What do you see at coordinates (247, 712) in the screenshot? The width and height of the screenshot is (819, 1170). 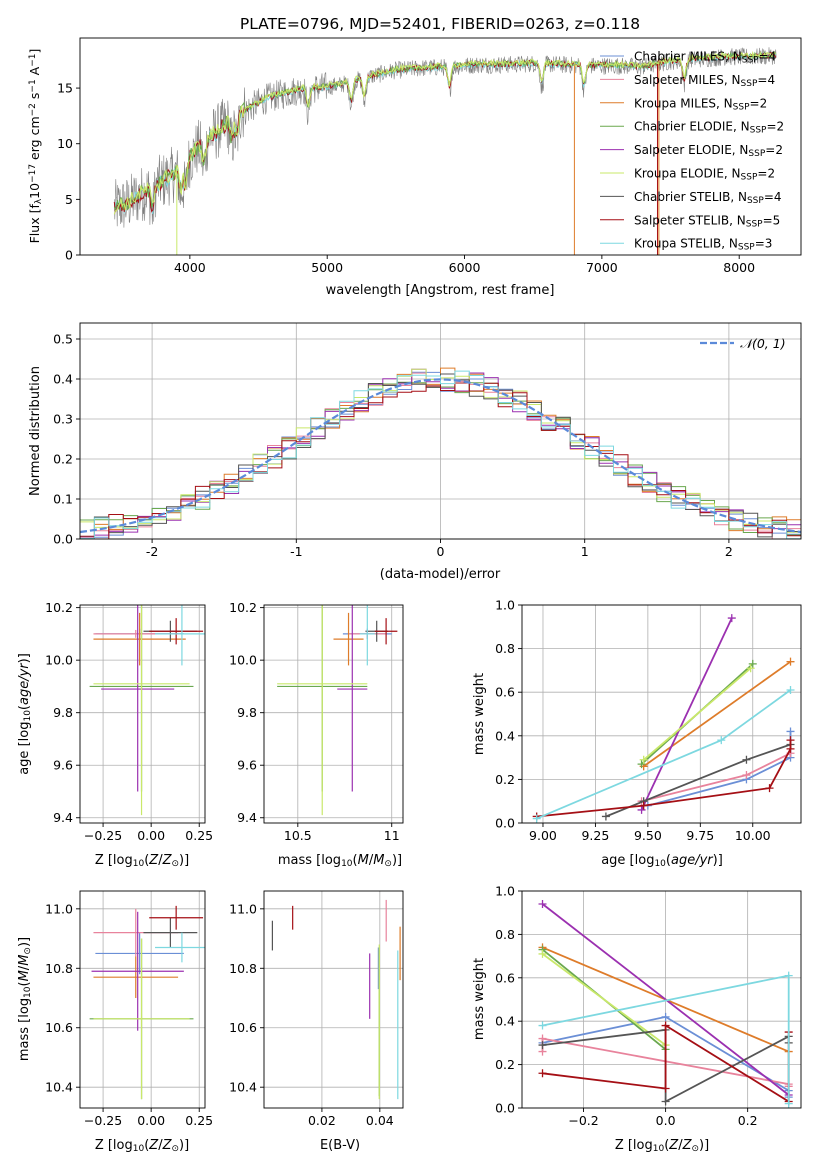 I see `y-tick-label: 9.8` at bounding box center [247, 712].